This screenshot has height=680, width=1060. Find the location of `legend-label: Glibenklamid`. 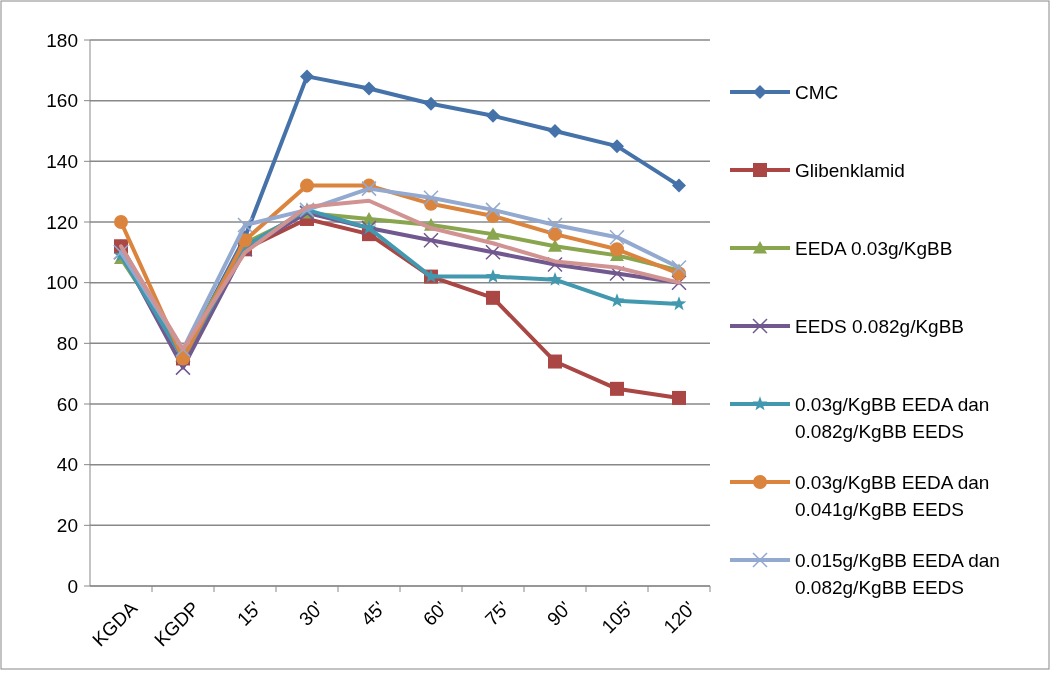

legend-label: Glibenklamid is located at coordinates (850, 170).